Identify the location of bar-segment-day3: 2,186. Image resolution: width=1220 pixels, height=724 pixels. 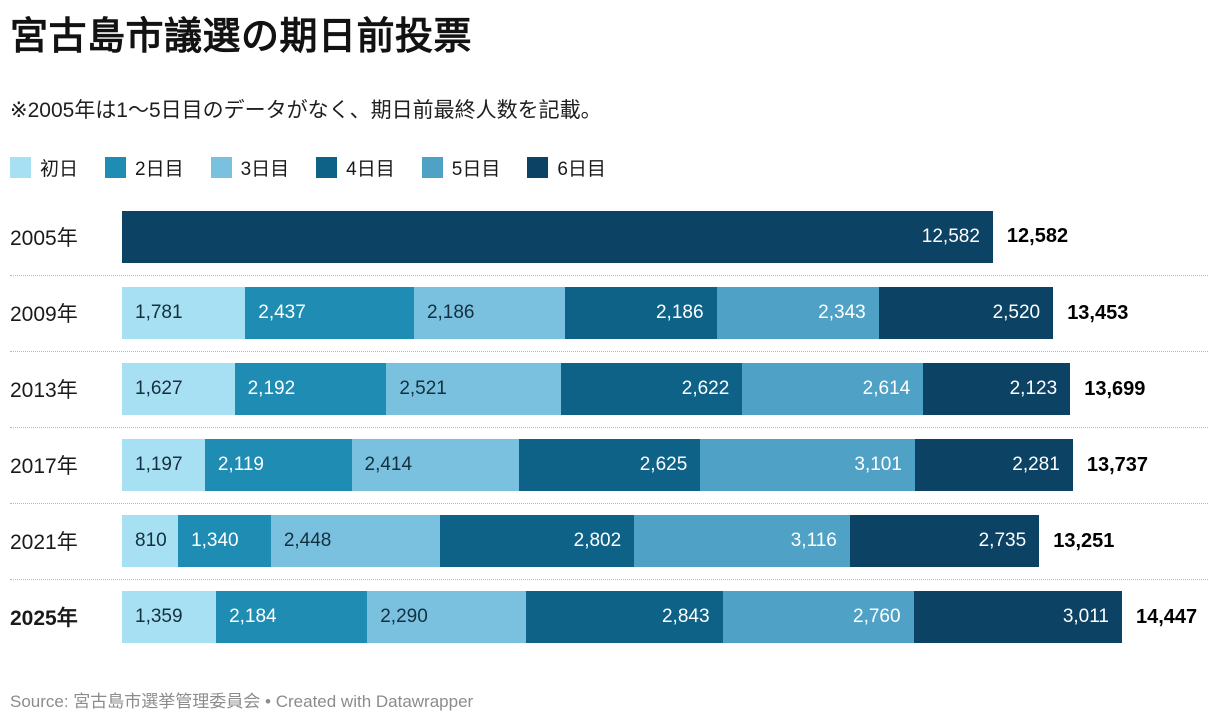
(489, 313).